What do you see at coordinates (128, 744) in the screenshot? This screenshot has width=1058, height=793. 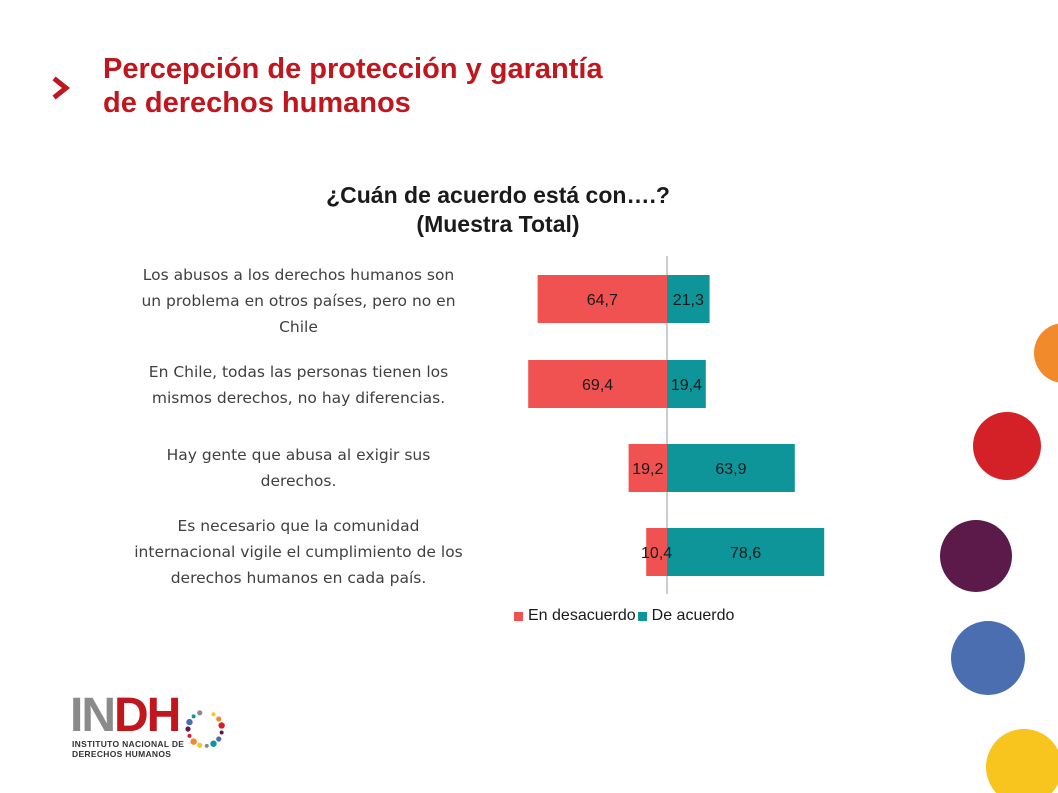 I see `logo-subtitle-line-1: INSTITUTO NACIONAL DE` at bounding box center [128, 744].